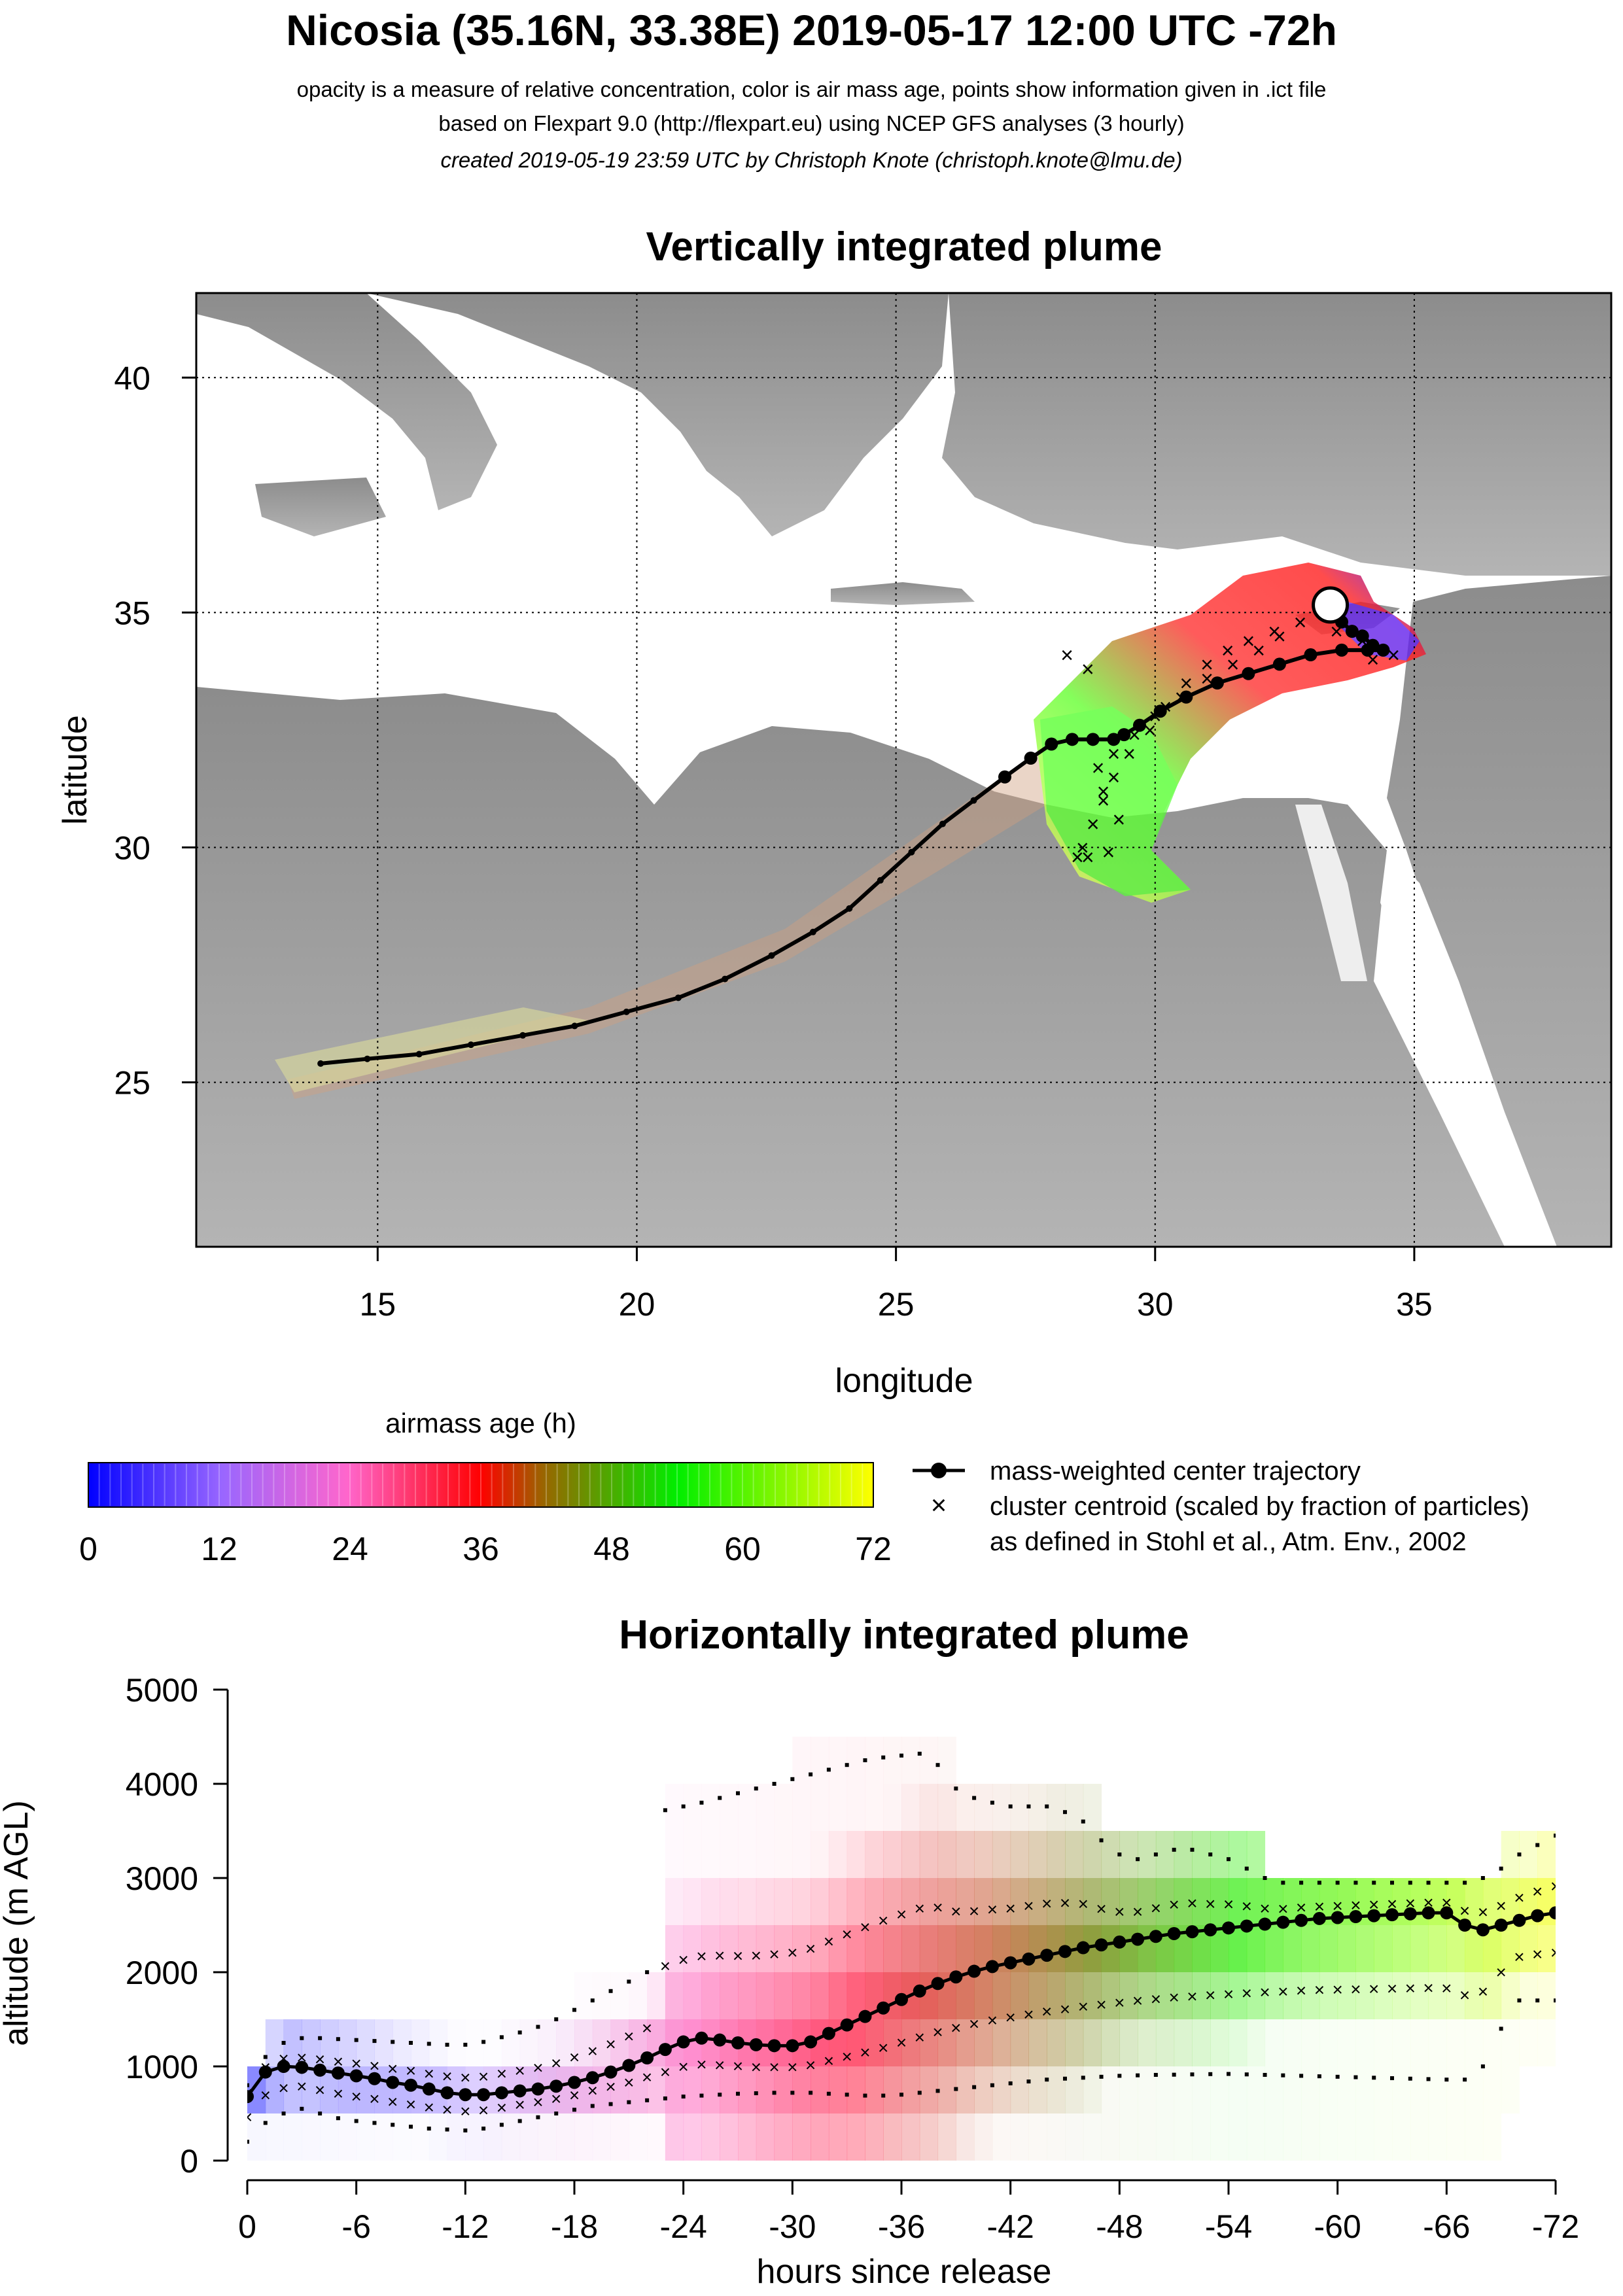 The height and width of the screenshot is (2296, 1623). Describe the element at coordinates (356, 2063) in the screenshot. I see `hplume-cluster-upper-6: ×` at that location.